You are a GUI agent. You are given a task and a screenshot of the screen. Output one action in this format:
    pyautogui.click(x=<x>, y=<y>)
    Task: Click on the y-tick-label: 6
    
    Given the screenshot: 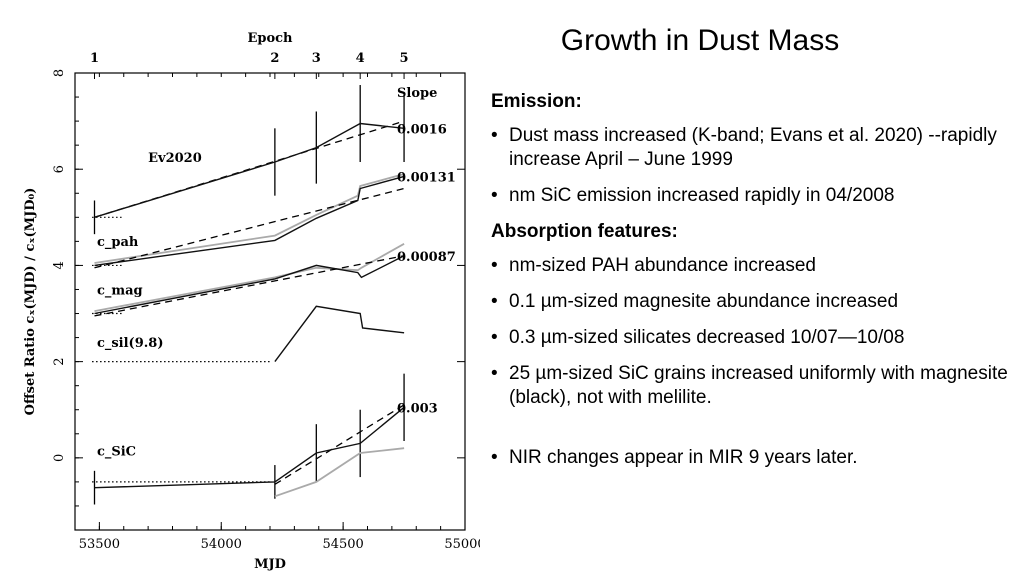 What is the action you would take?
    pyautogui.click(x=59, y=169)
    